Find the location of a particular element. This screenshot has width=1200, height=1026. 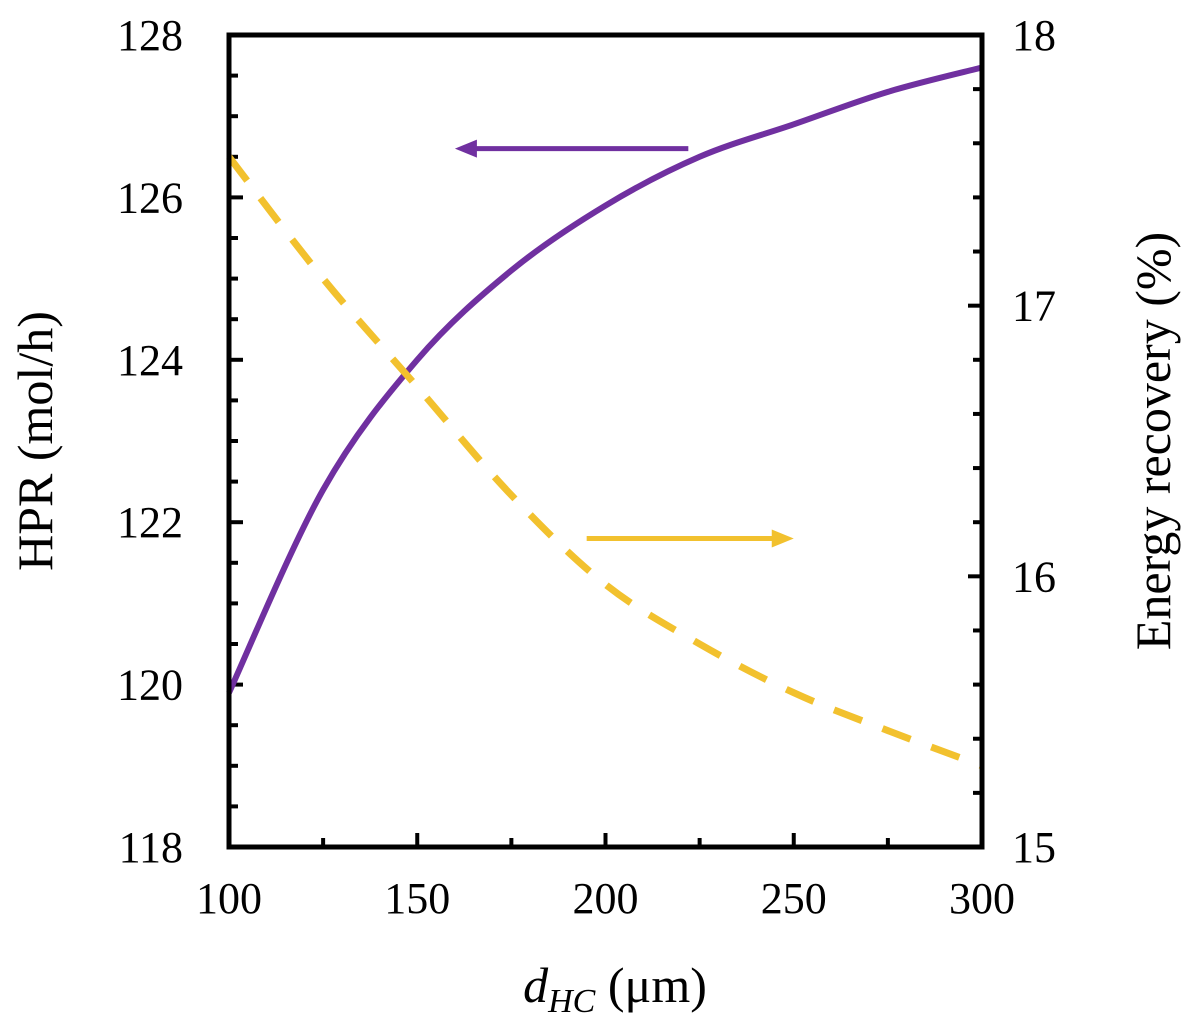

x-axis-title-italic: d is located at coordinates (536, 985).